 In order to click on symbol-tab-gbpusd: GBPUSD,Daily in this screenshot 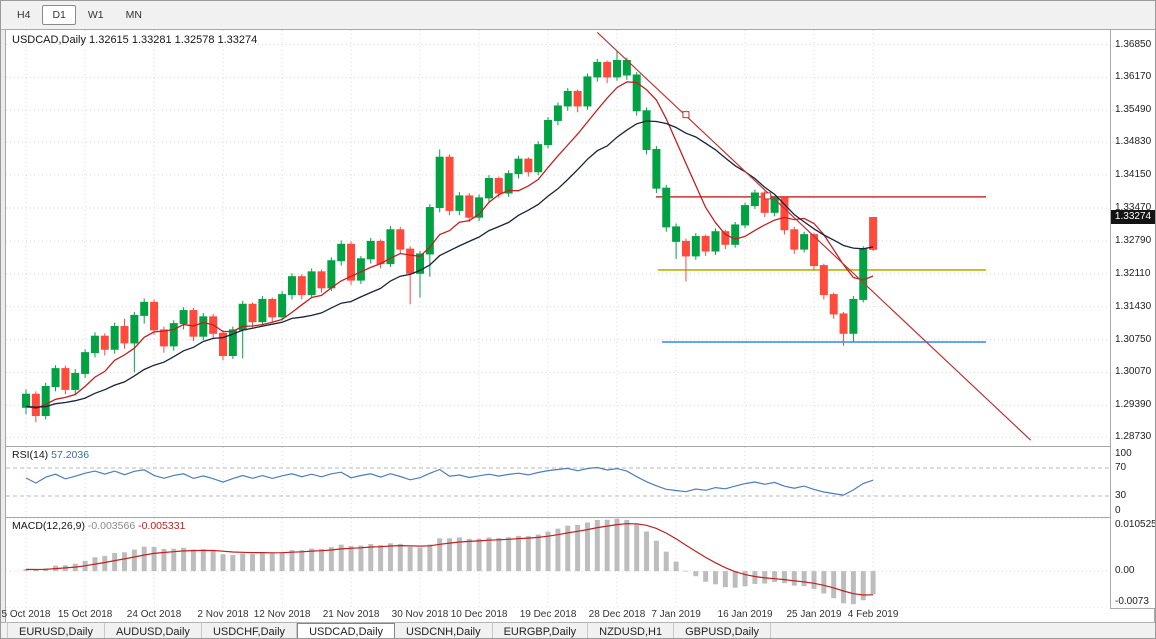, I will do `click(723, 630)`.